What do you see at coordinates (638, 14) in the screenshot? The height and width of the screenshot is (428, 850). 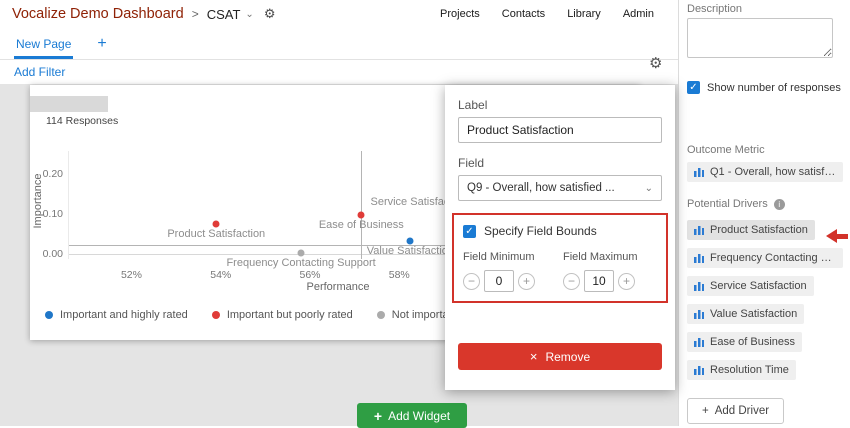 I see `nav-admin: Admin` at bounding box center [638, 14].